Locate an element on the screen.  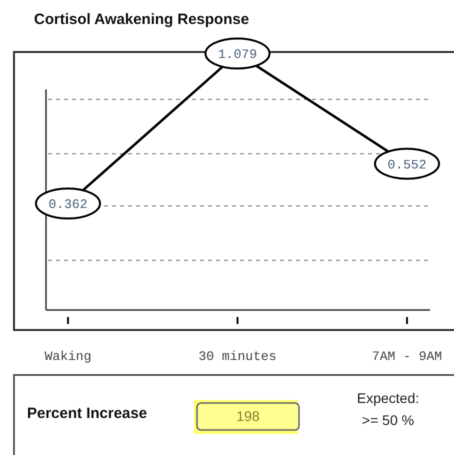
data-label: 0.552 is located at coordinates (407, 164).